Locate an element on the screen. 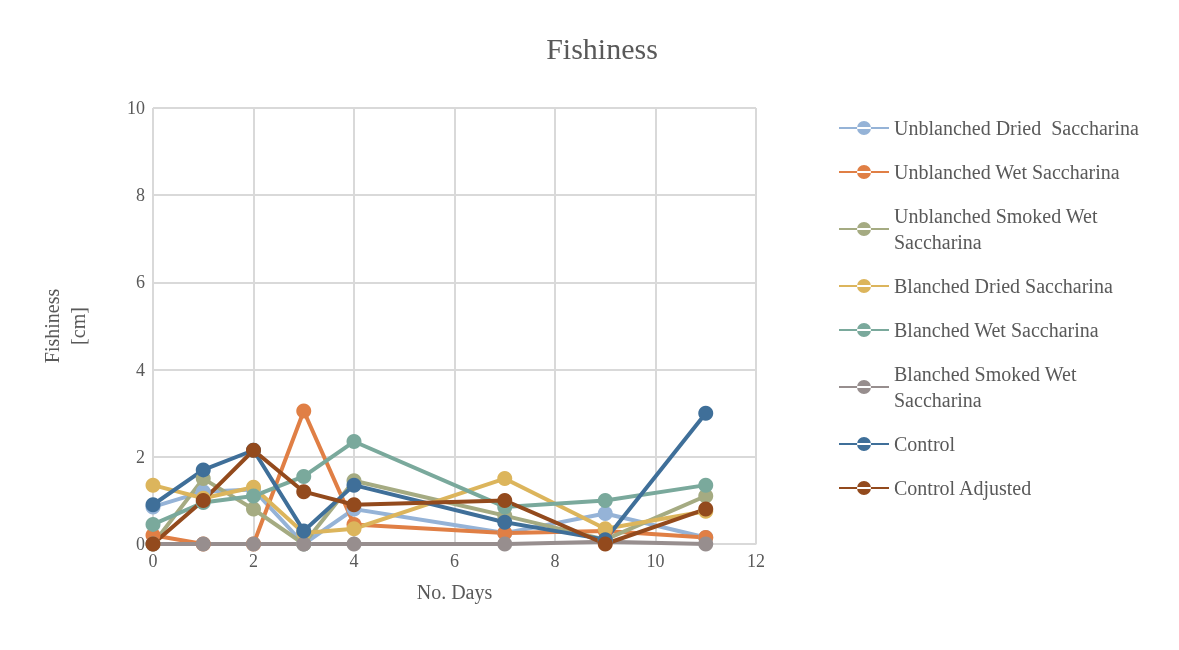 The width and height of the screenshot is (1179, 650). legend-label: Unblanched Wet Saccharina is located at coordinates (1007, 172).